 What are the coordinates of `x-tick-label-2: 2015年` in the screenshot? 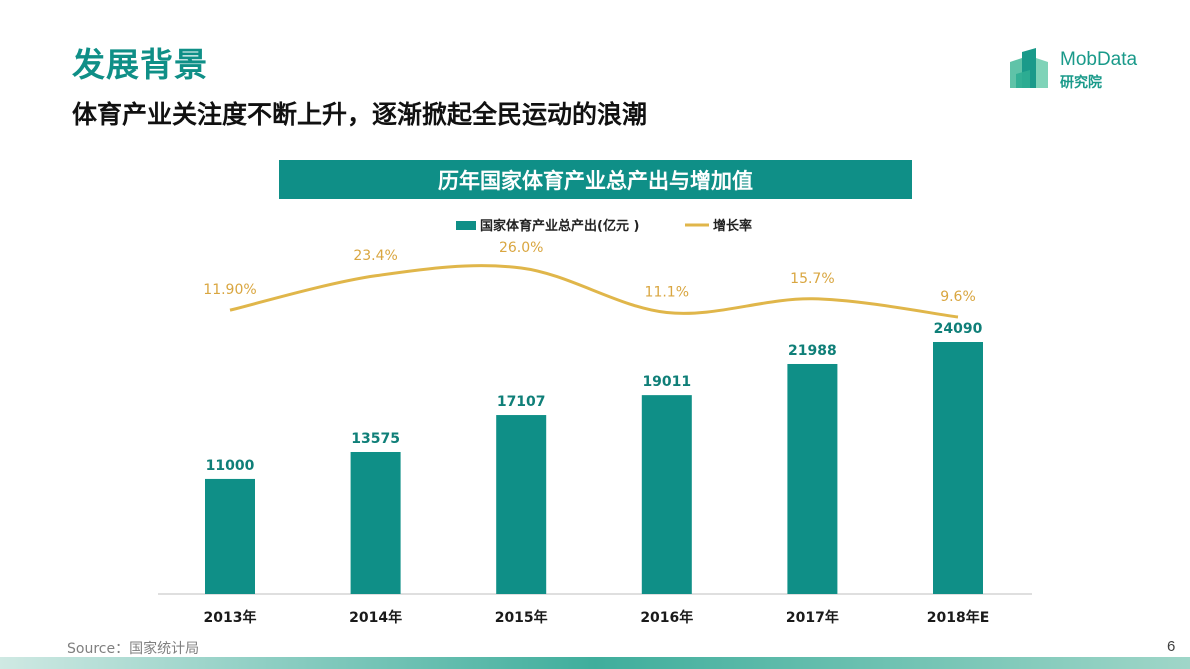 It's located at (521, 617).